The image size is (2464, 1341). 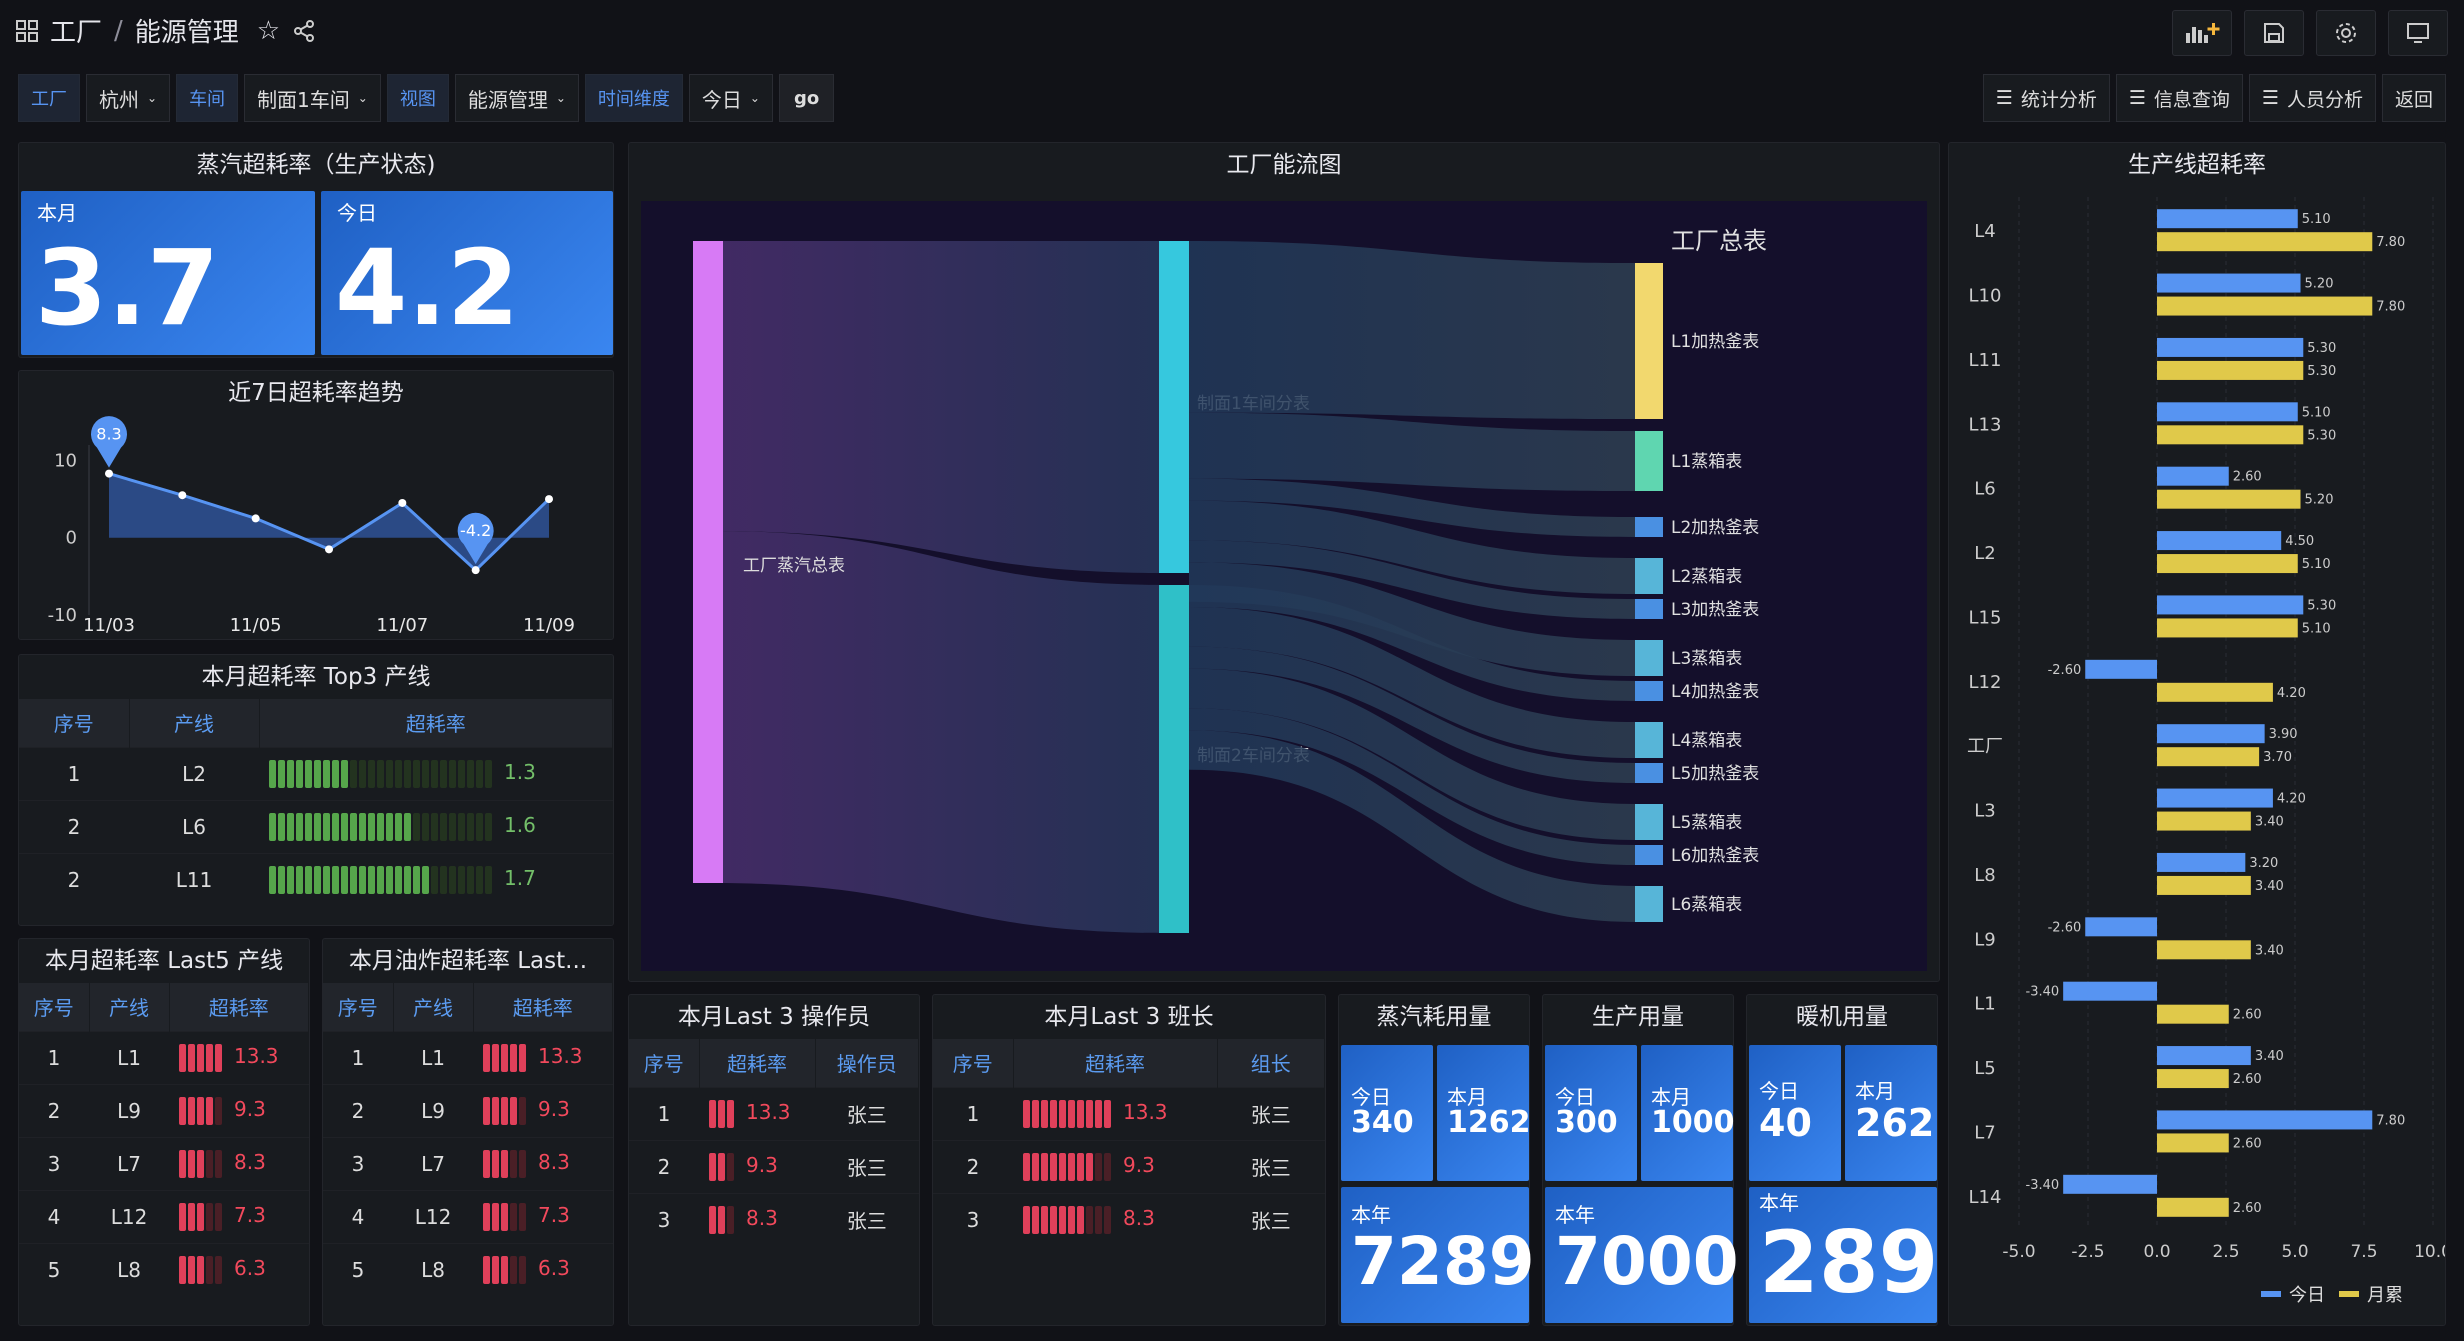 I want to click on line-cell: L8, so click(x=433, y=1269).